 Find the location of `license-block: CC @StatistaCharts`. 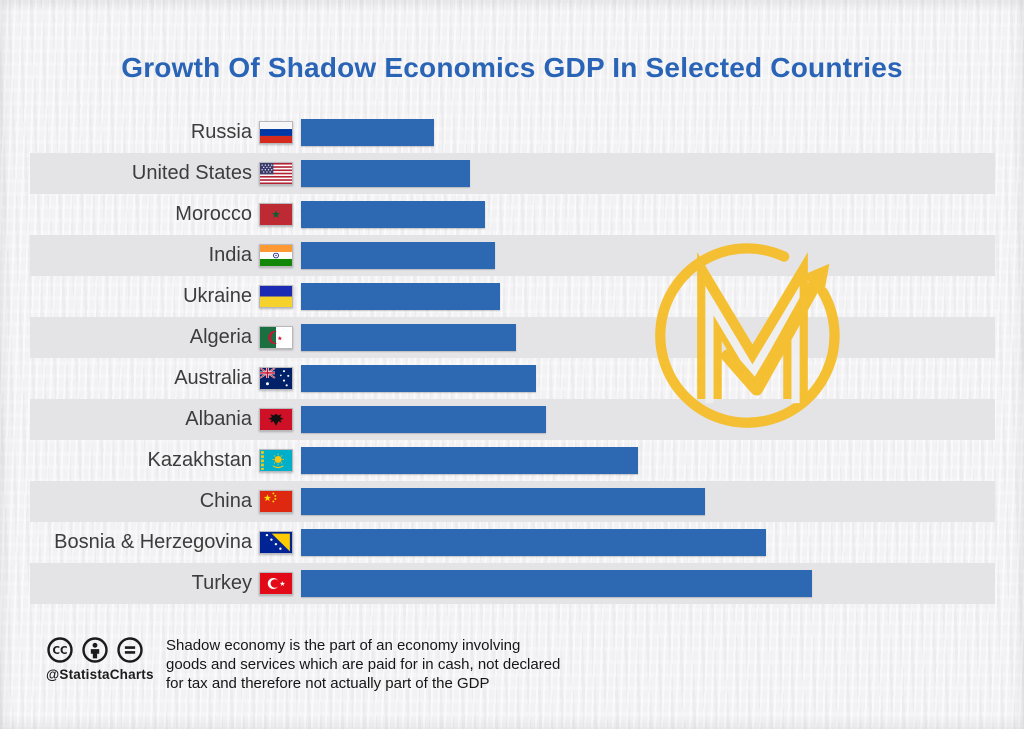

license-block: CC @StatistaCharts is located at coordinates (102, 664).